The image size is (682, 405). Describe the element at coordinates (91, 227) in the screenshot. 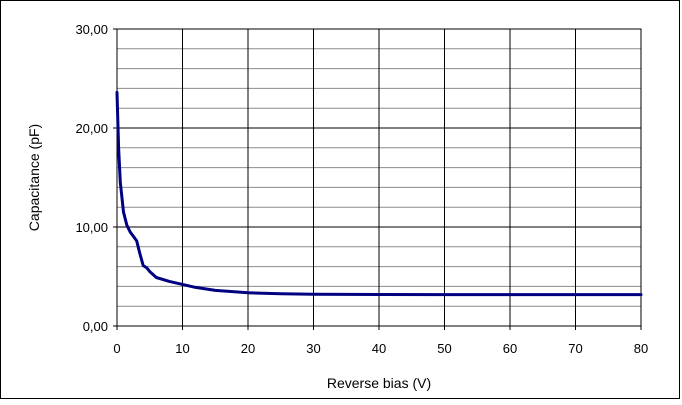

I see `y-tick-label: 10,00` at that location.